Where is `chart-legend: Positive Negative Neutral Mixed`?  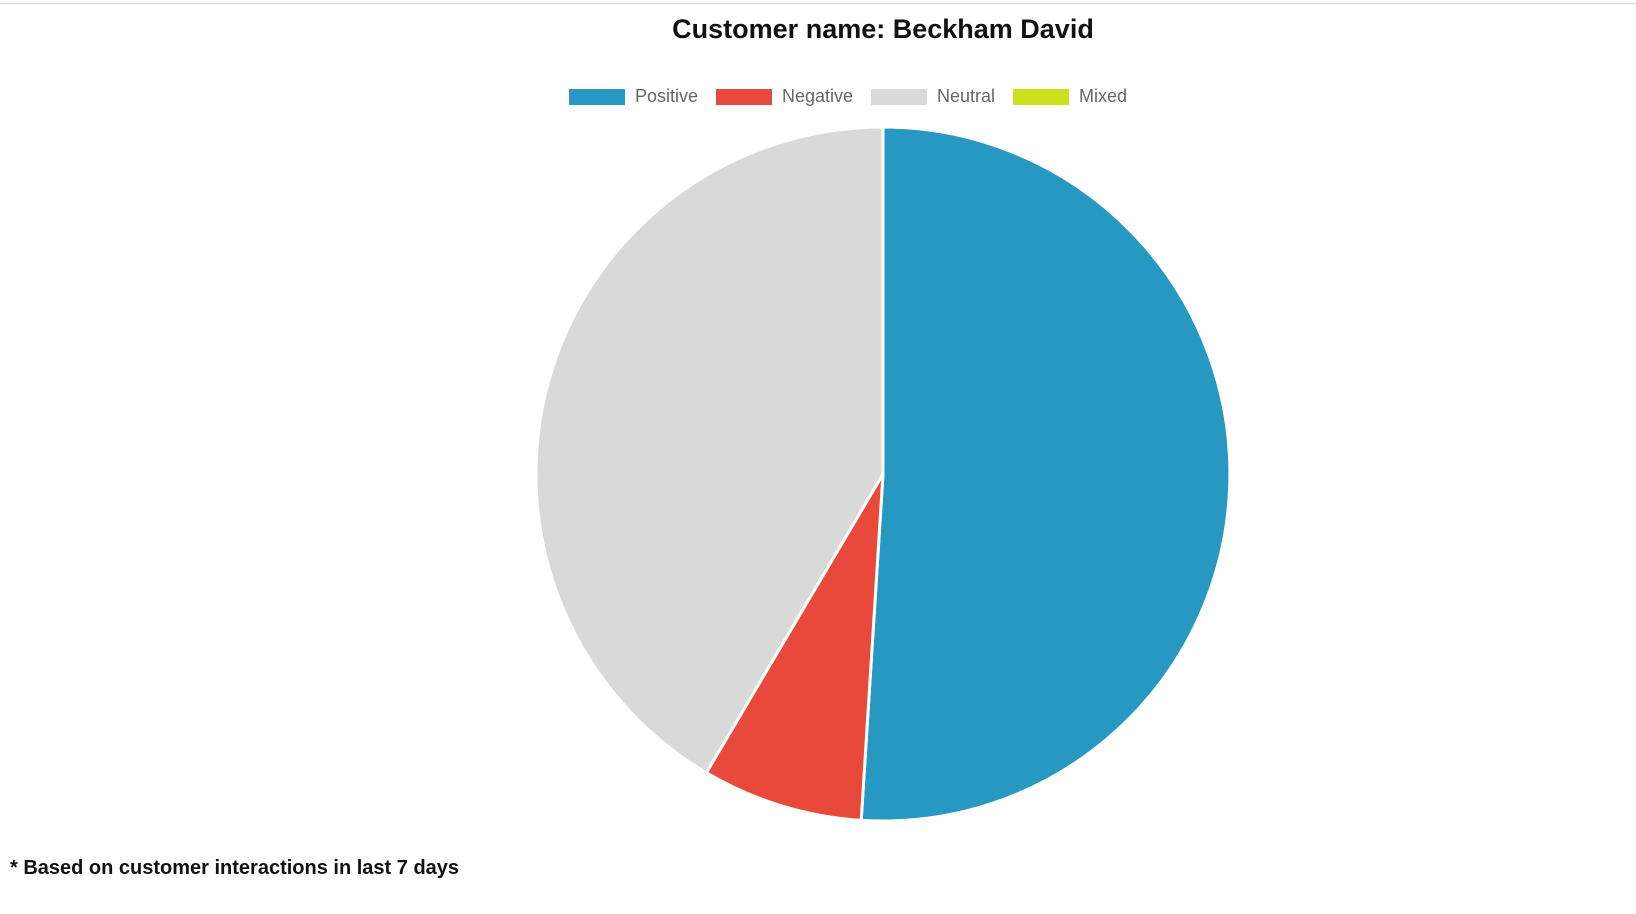
chart-legend: Positive Negative Neutral Mixed is located at coordinates (818, 96).